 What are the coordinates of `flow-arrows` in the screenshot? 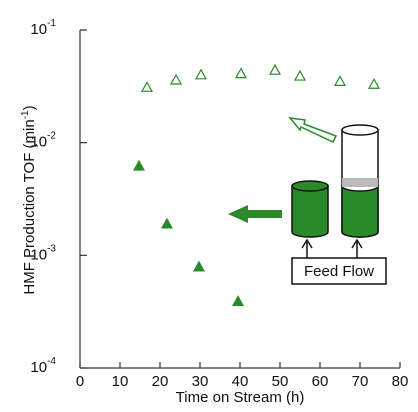 It's located at (332, 248).